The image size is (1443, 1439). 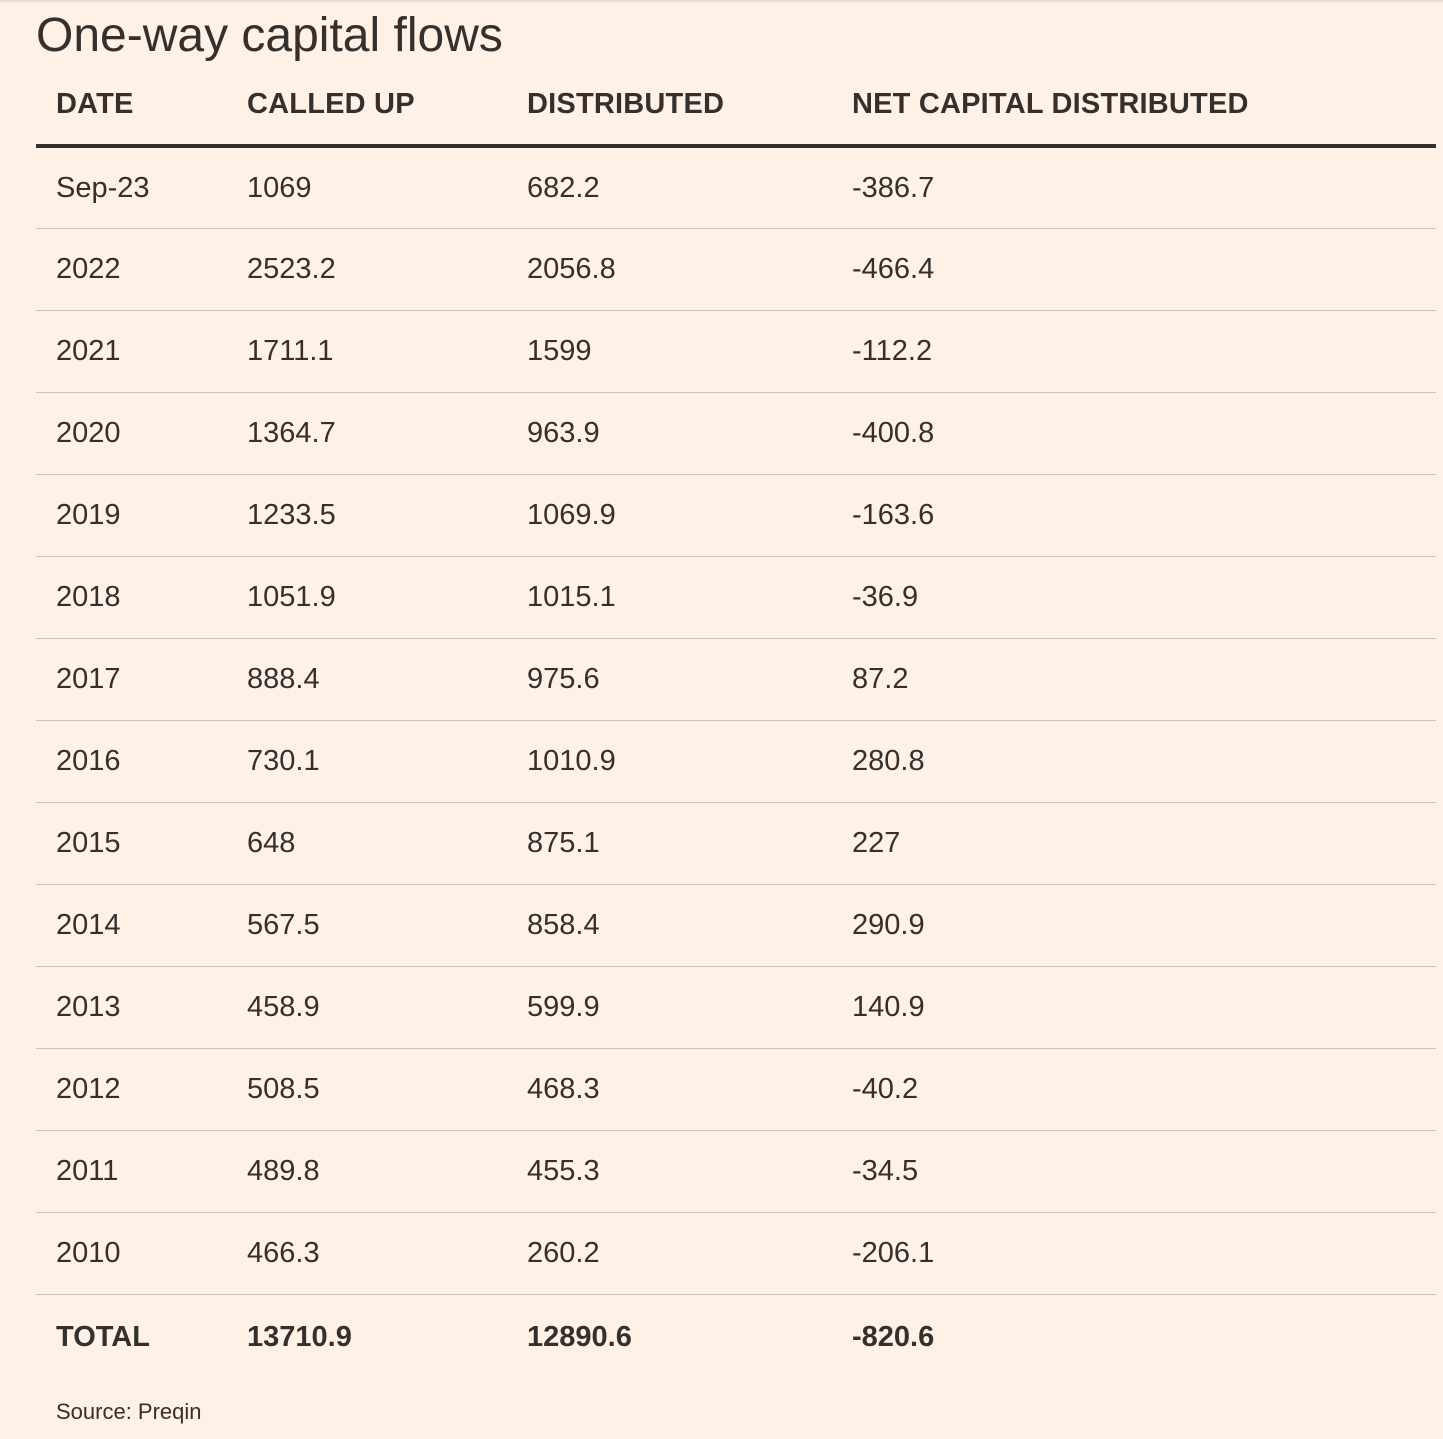 I want to click on cell-distributed: 468.3, so click(x=669, y=1089).